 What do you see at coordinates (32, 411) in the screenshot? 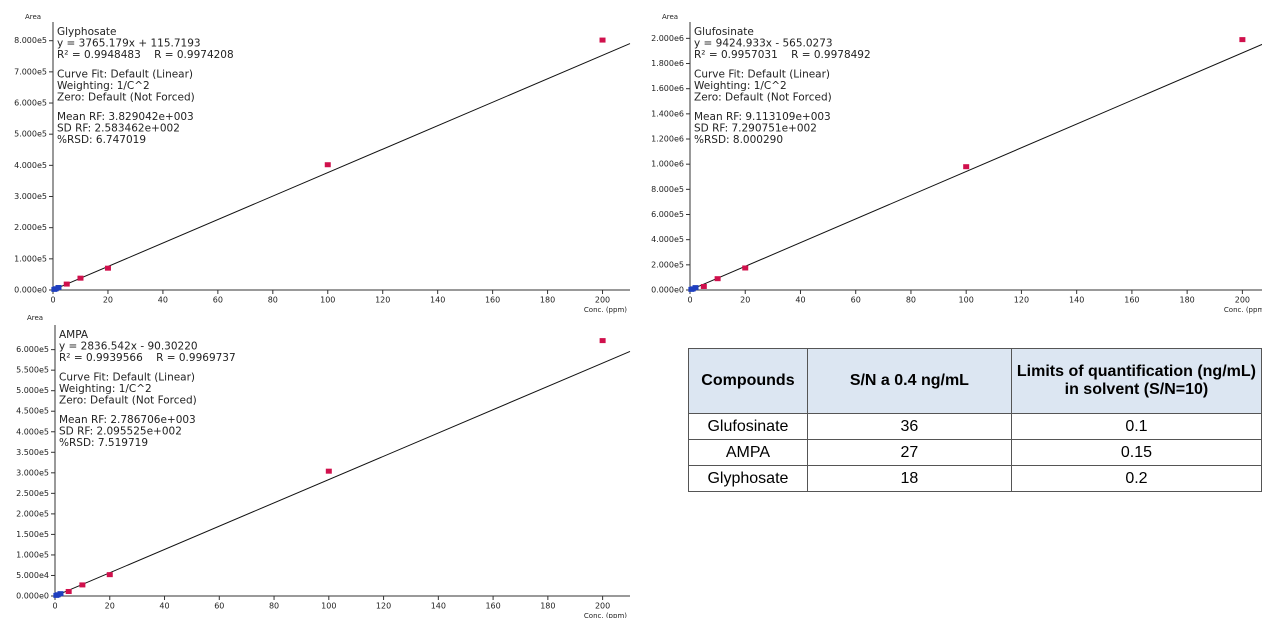
I see `y-tick-label: 4.500e5` at bounding box center [32, 411].